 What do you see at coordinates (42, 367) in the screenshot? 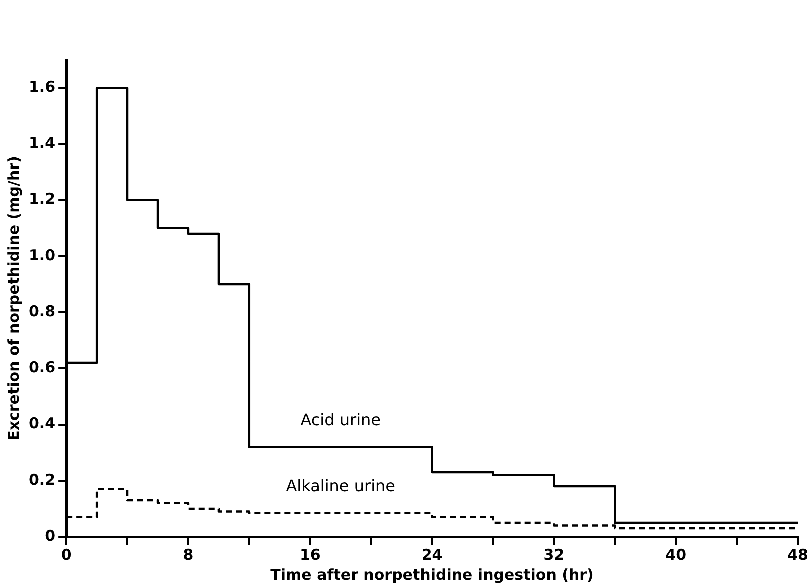
I see `y-tick-label: 0.6` at bounding box center [42, 367].